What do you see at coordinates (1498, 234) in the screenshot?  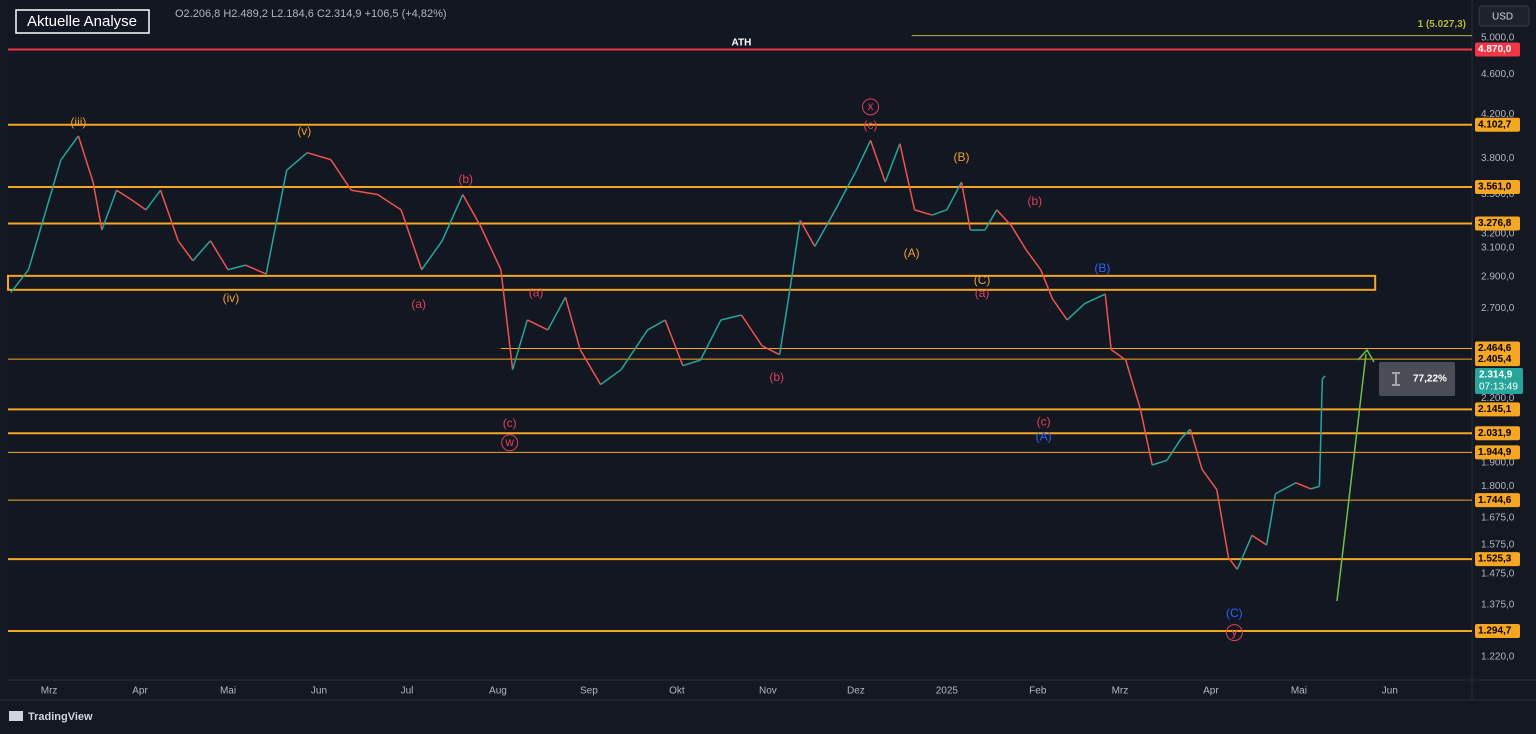 I see `y-tick-label: 3.200,0` at bounding box center [1498, 234].